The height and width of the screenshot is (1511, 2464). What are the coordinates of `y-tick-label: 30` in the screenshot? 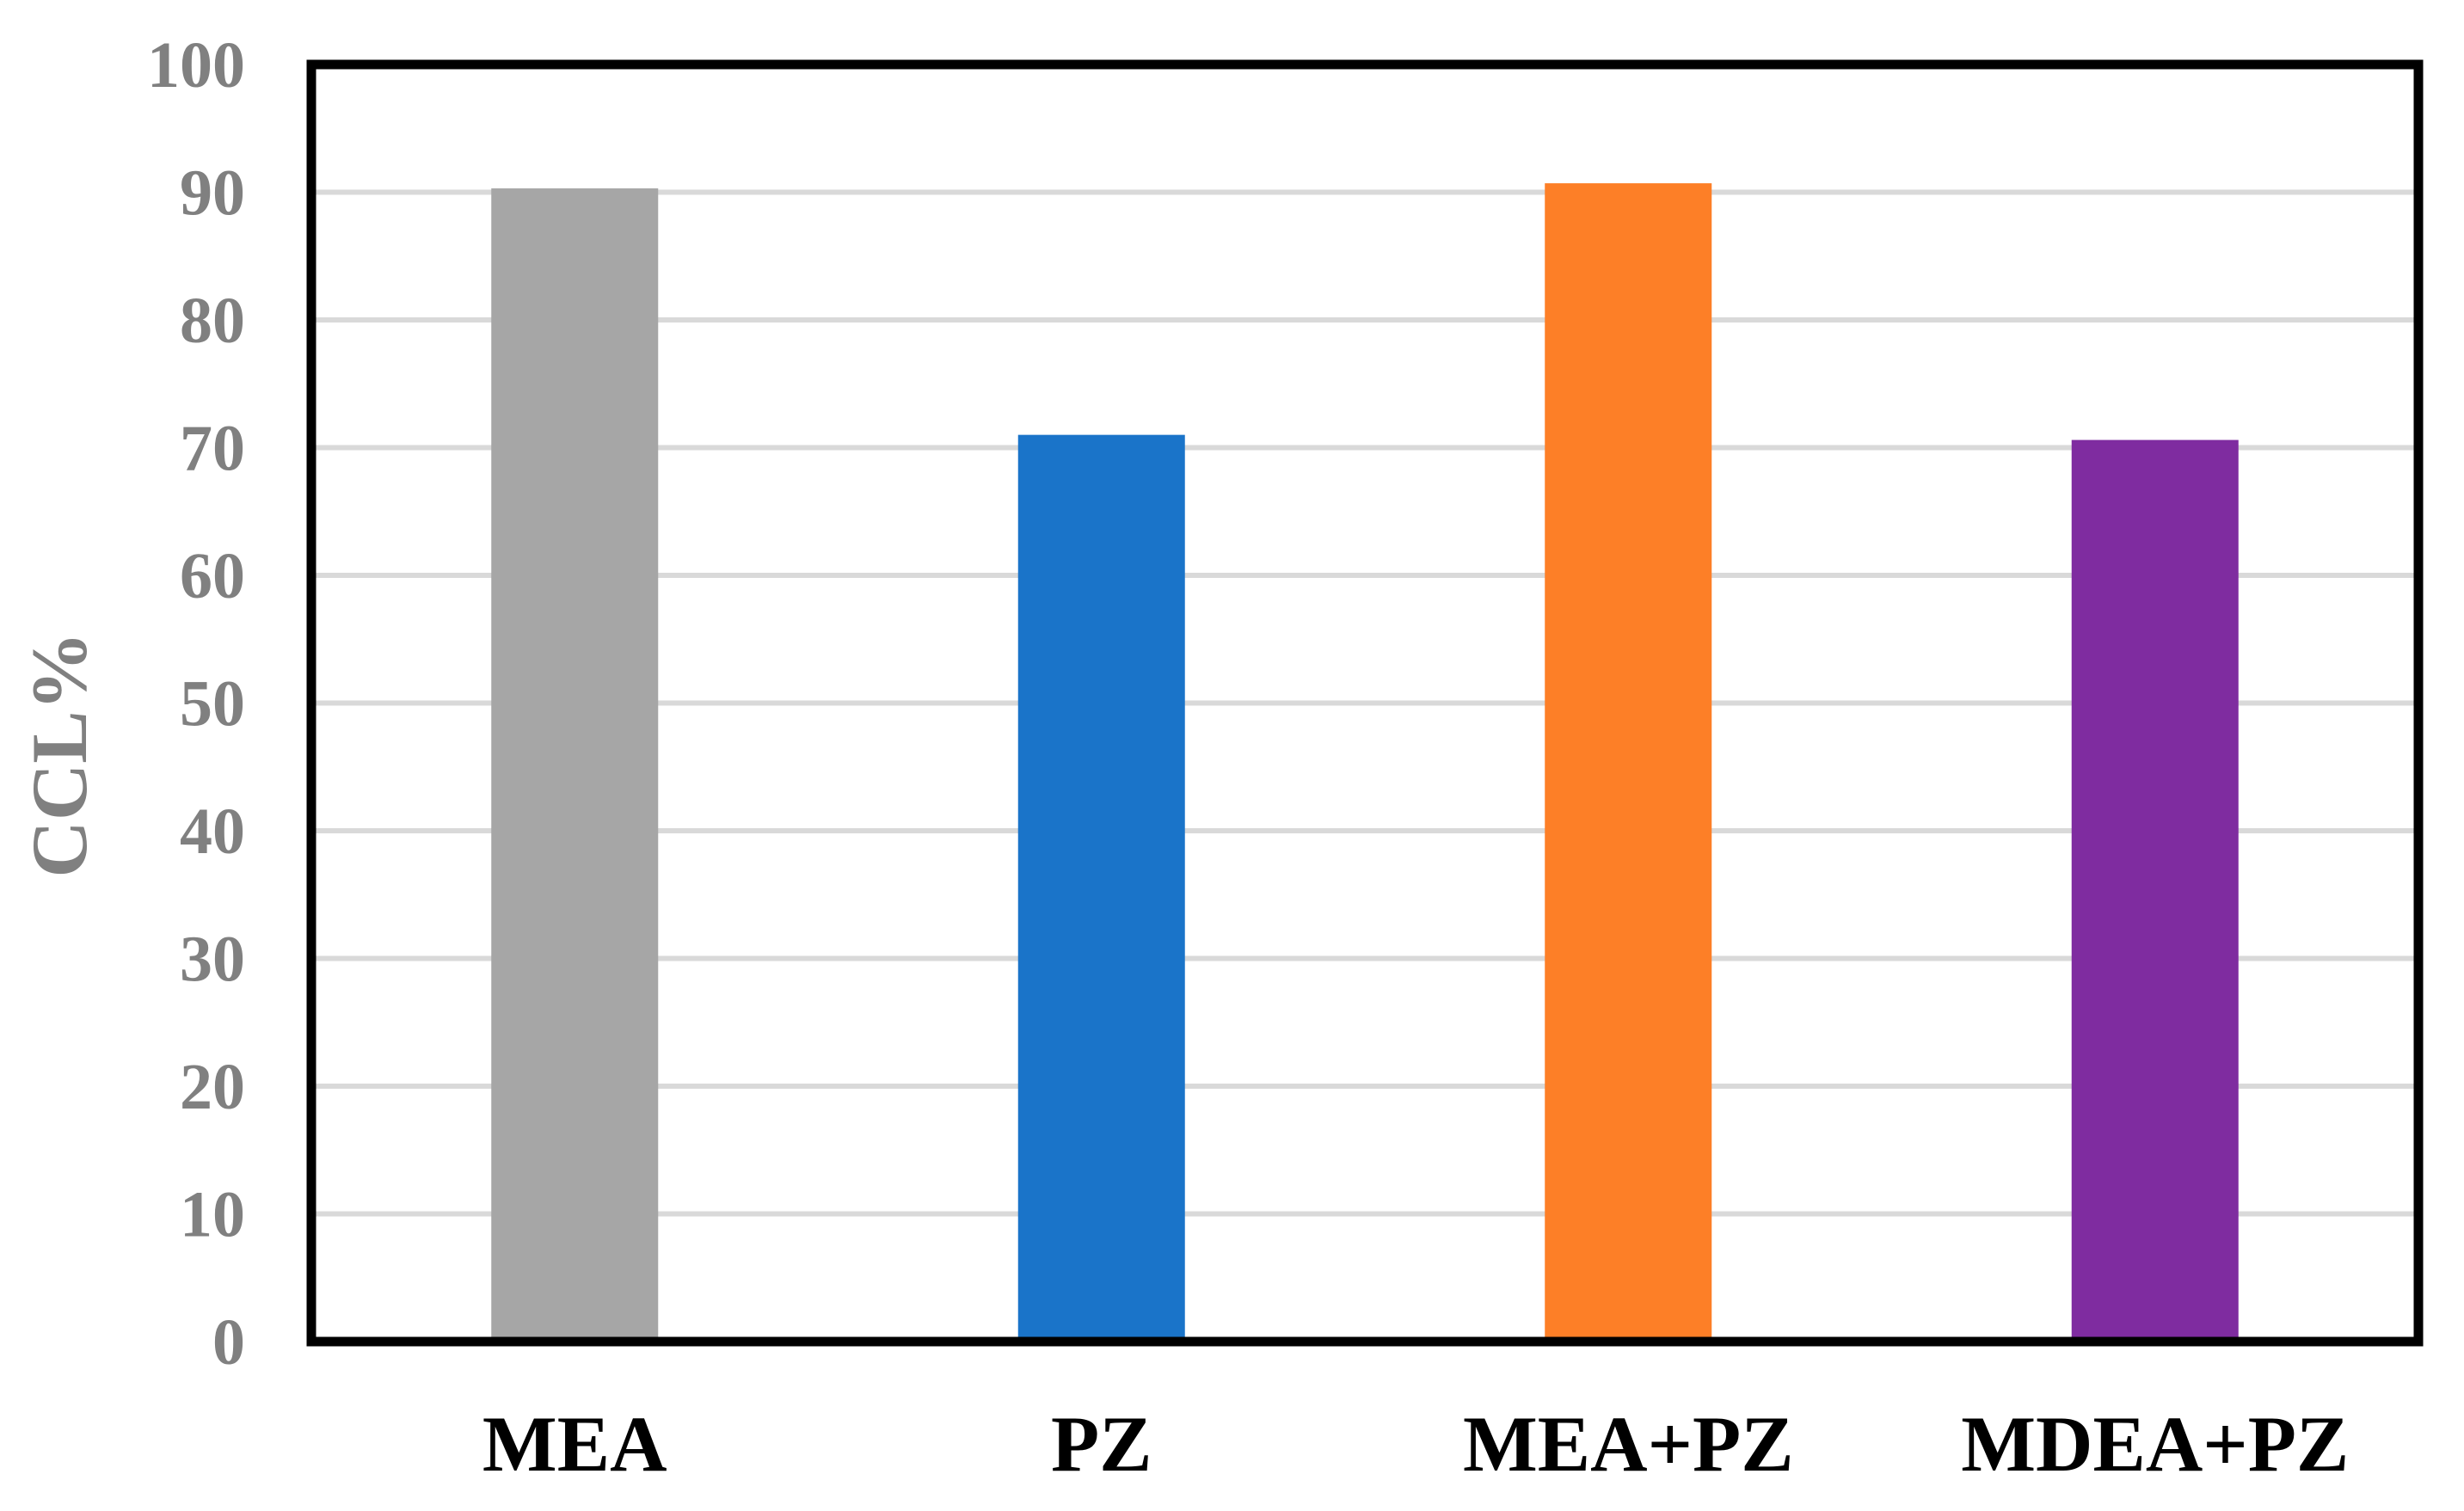 It's located at (213, 960).